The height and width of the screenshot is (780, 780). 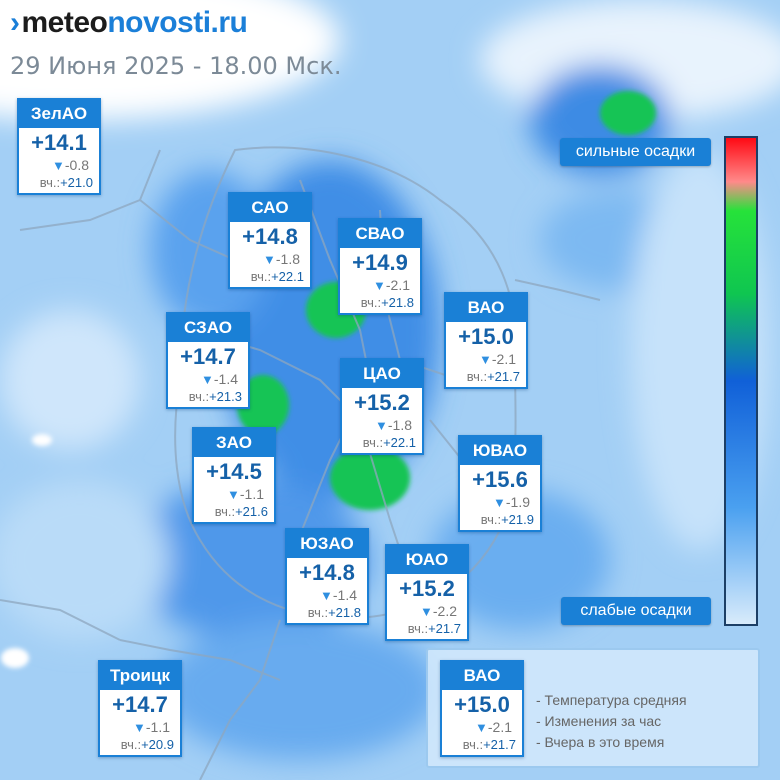 I want to click on district-card-yuzao: ЮЗАО +14.8 ▼-1.4 вч.:+21.8, so click(x=327, y=576).